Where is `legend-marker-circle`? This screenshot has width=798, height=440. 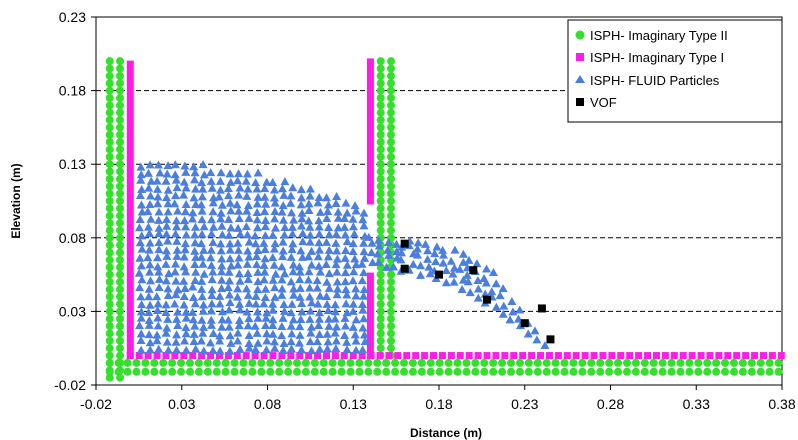 legend-marker-circle is located at coordinates (580, 35).